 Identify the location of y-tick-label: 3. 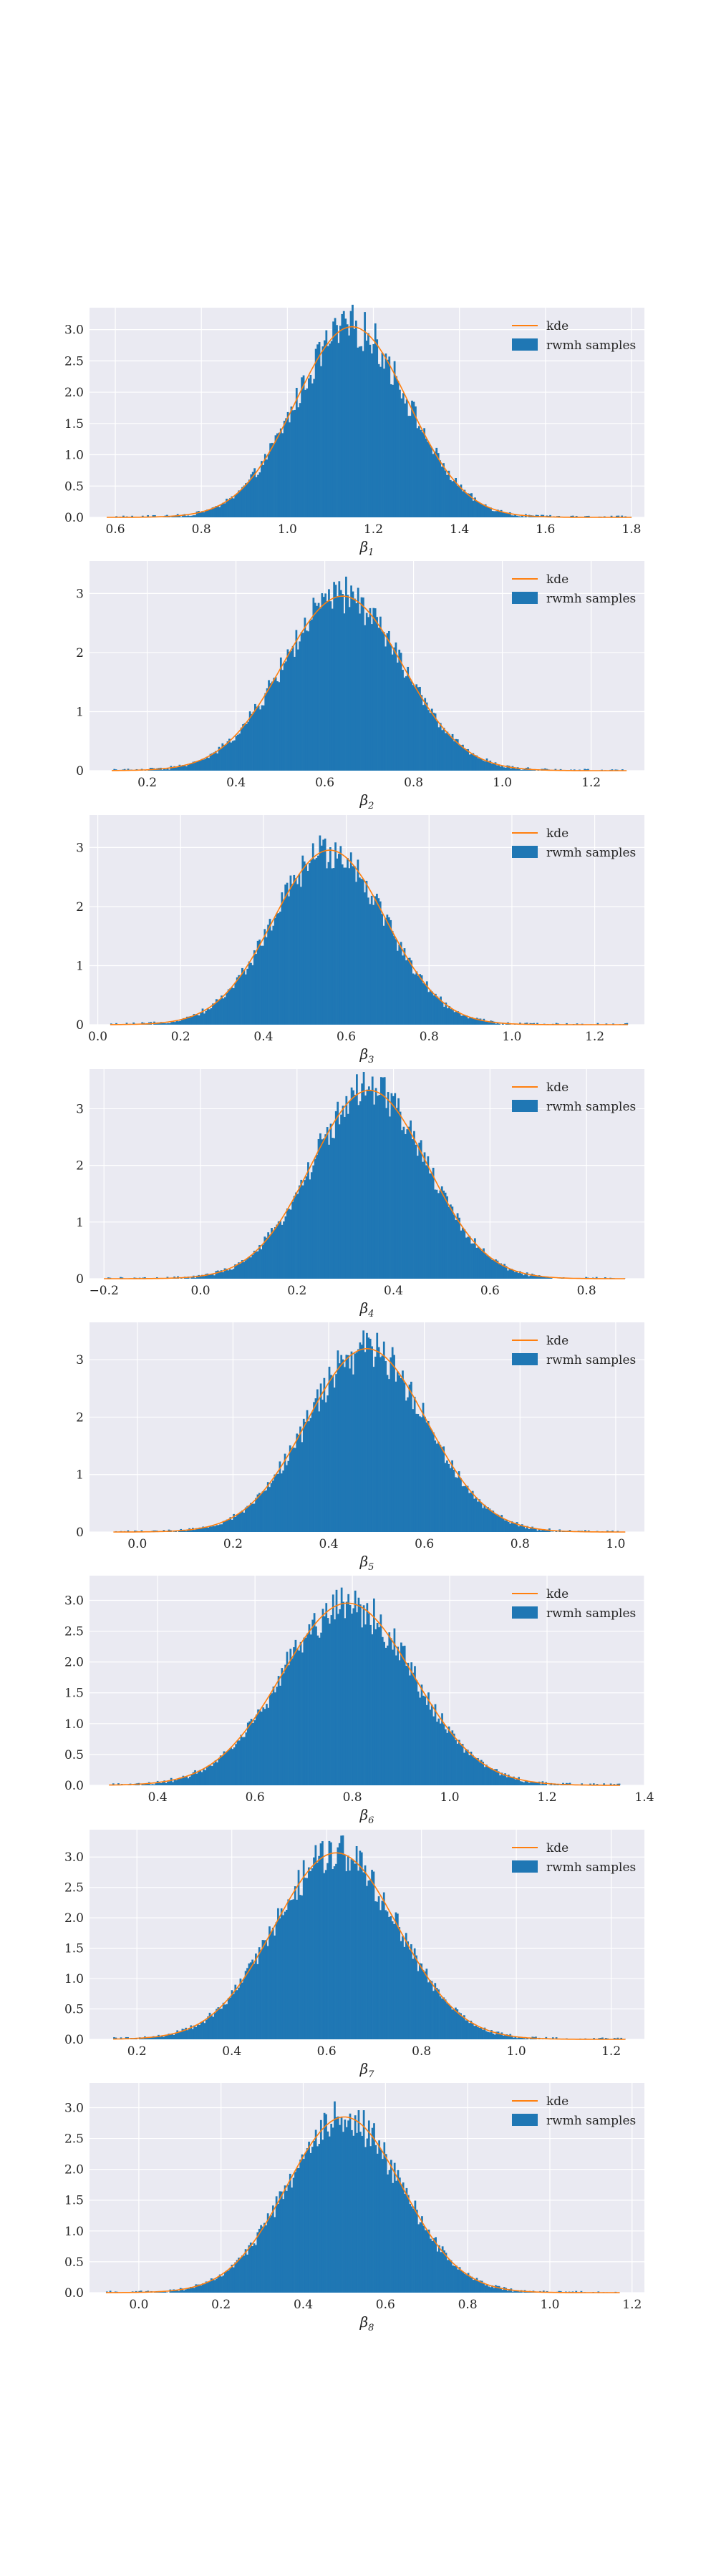
(80, 1109).